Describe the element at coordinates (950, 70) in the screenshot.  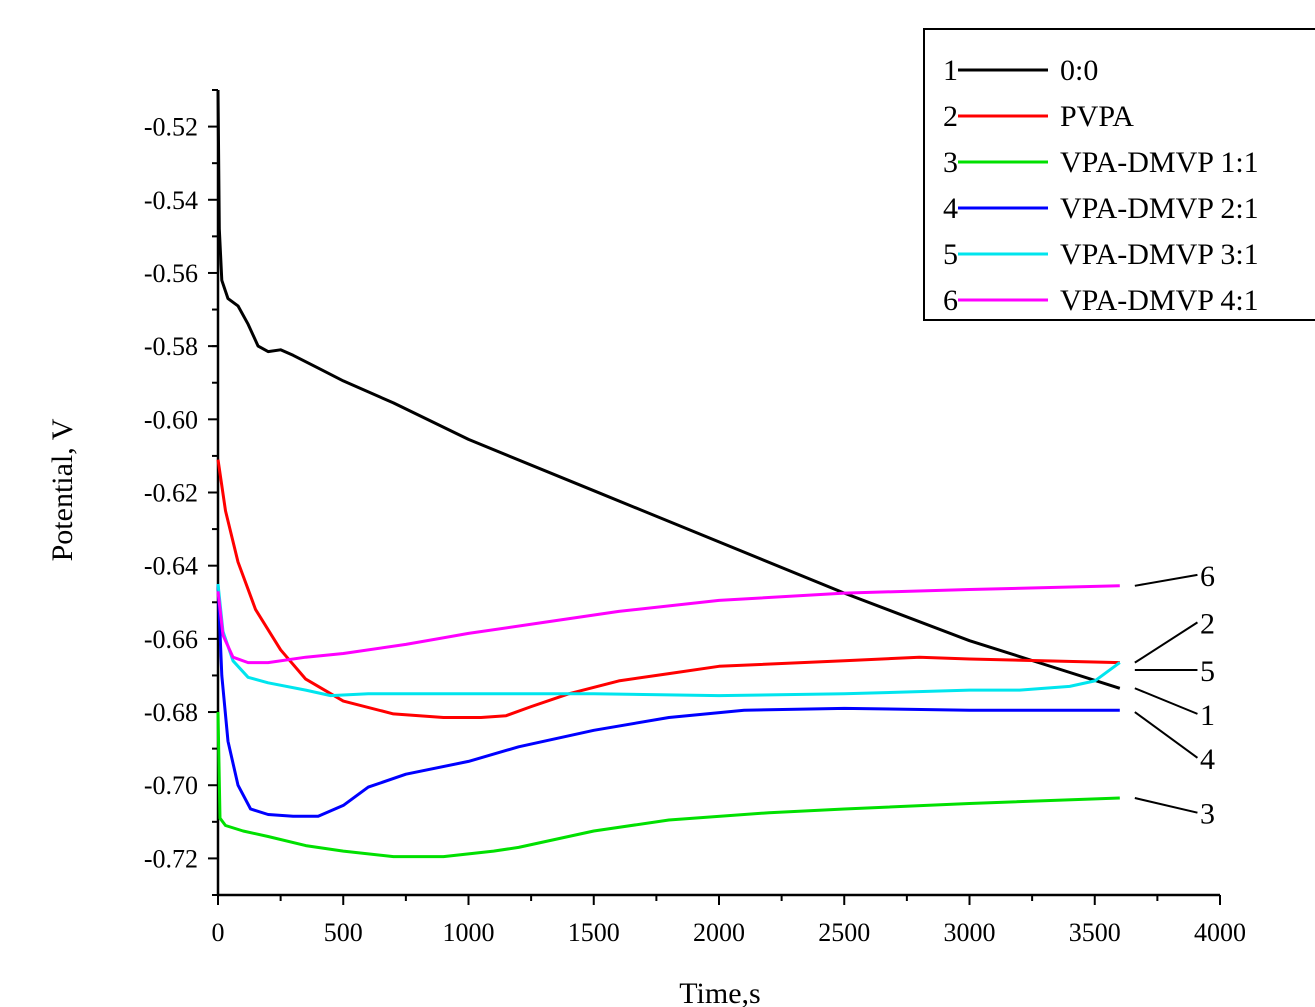
I see `legend-number: 1` at that location.